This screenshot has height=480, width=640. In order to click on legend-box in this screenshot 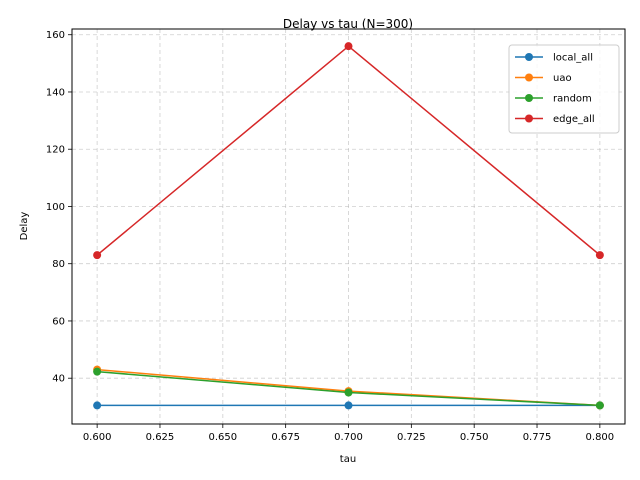, I will do `click(564, 89)`.